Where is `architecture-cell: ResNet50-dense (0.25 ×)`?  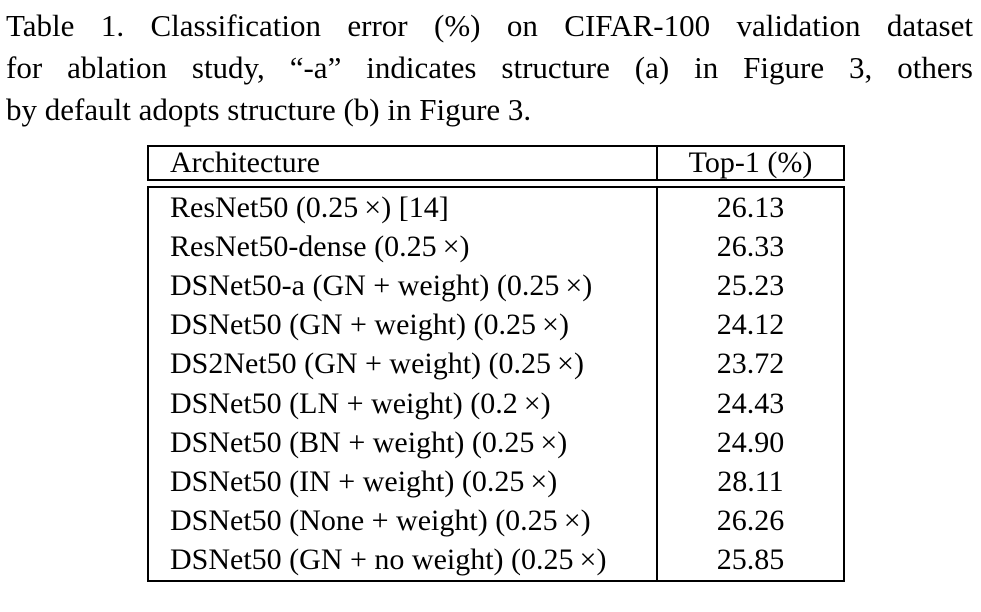 architecture-cell: ResNet50-dense (0.25 ×) is located at coordinates (320, 246).